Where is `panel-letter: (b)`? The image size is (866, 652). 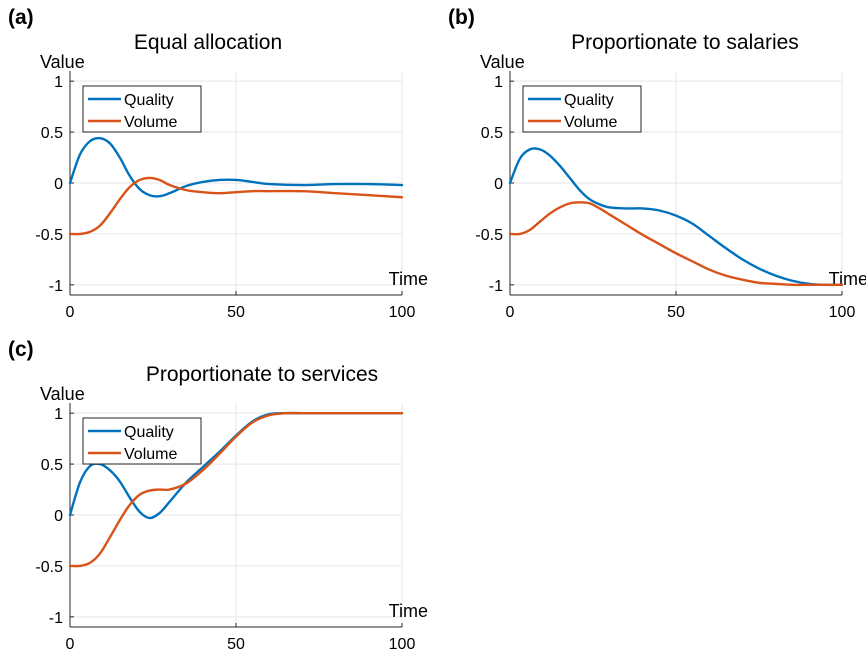 panel-letter: (b) is located at coordinates (461, 17).